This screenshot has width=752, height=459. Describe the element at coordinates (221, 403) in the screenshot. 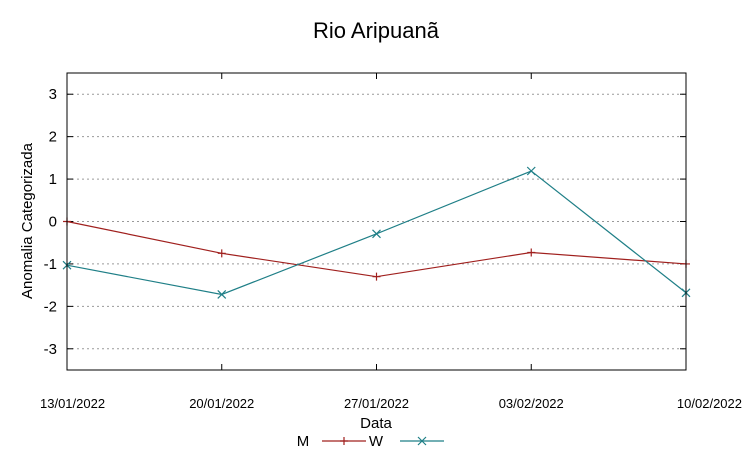

I see `x-tick-label: 20/01/2022` at that location.